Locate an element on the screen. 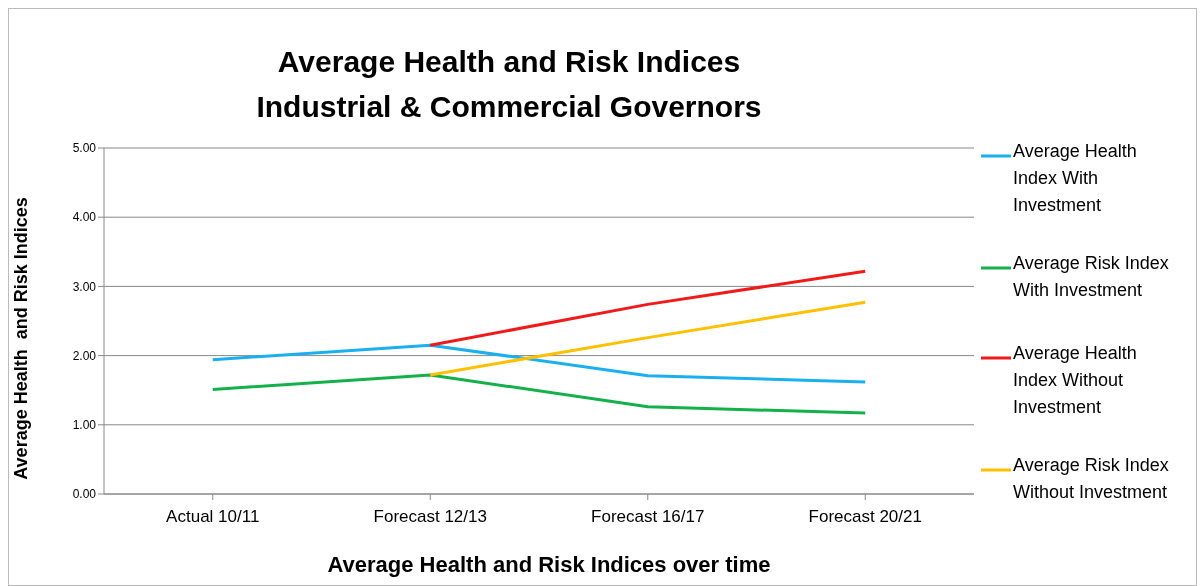  legend-label: Average Risk Index With Investment is located at coordinates (1091, 277).